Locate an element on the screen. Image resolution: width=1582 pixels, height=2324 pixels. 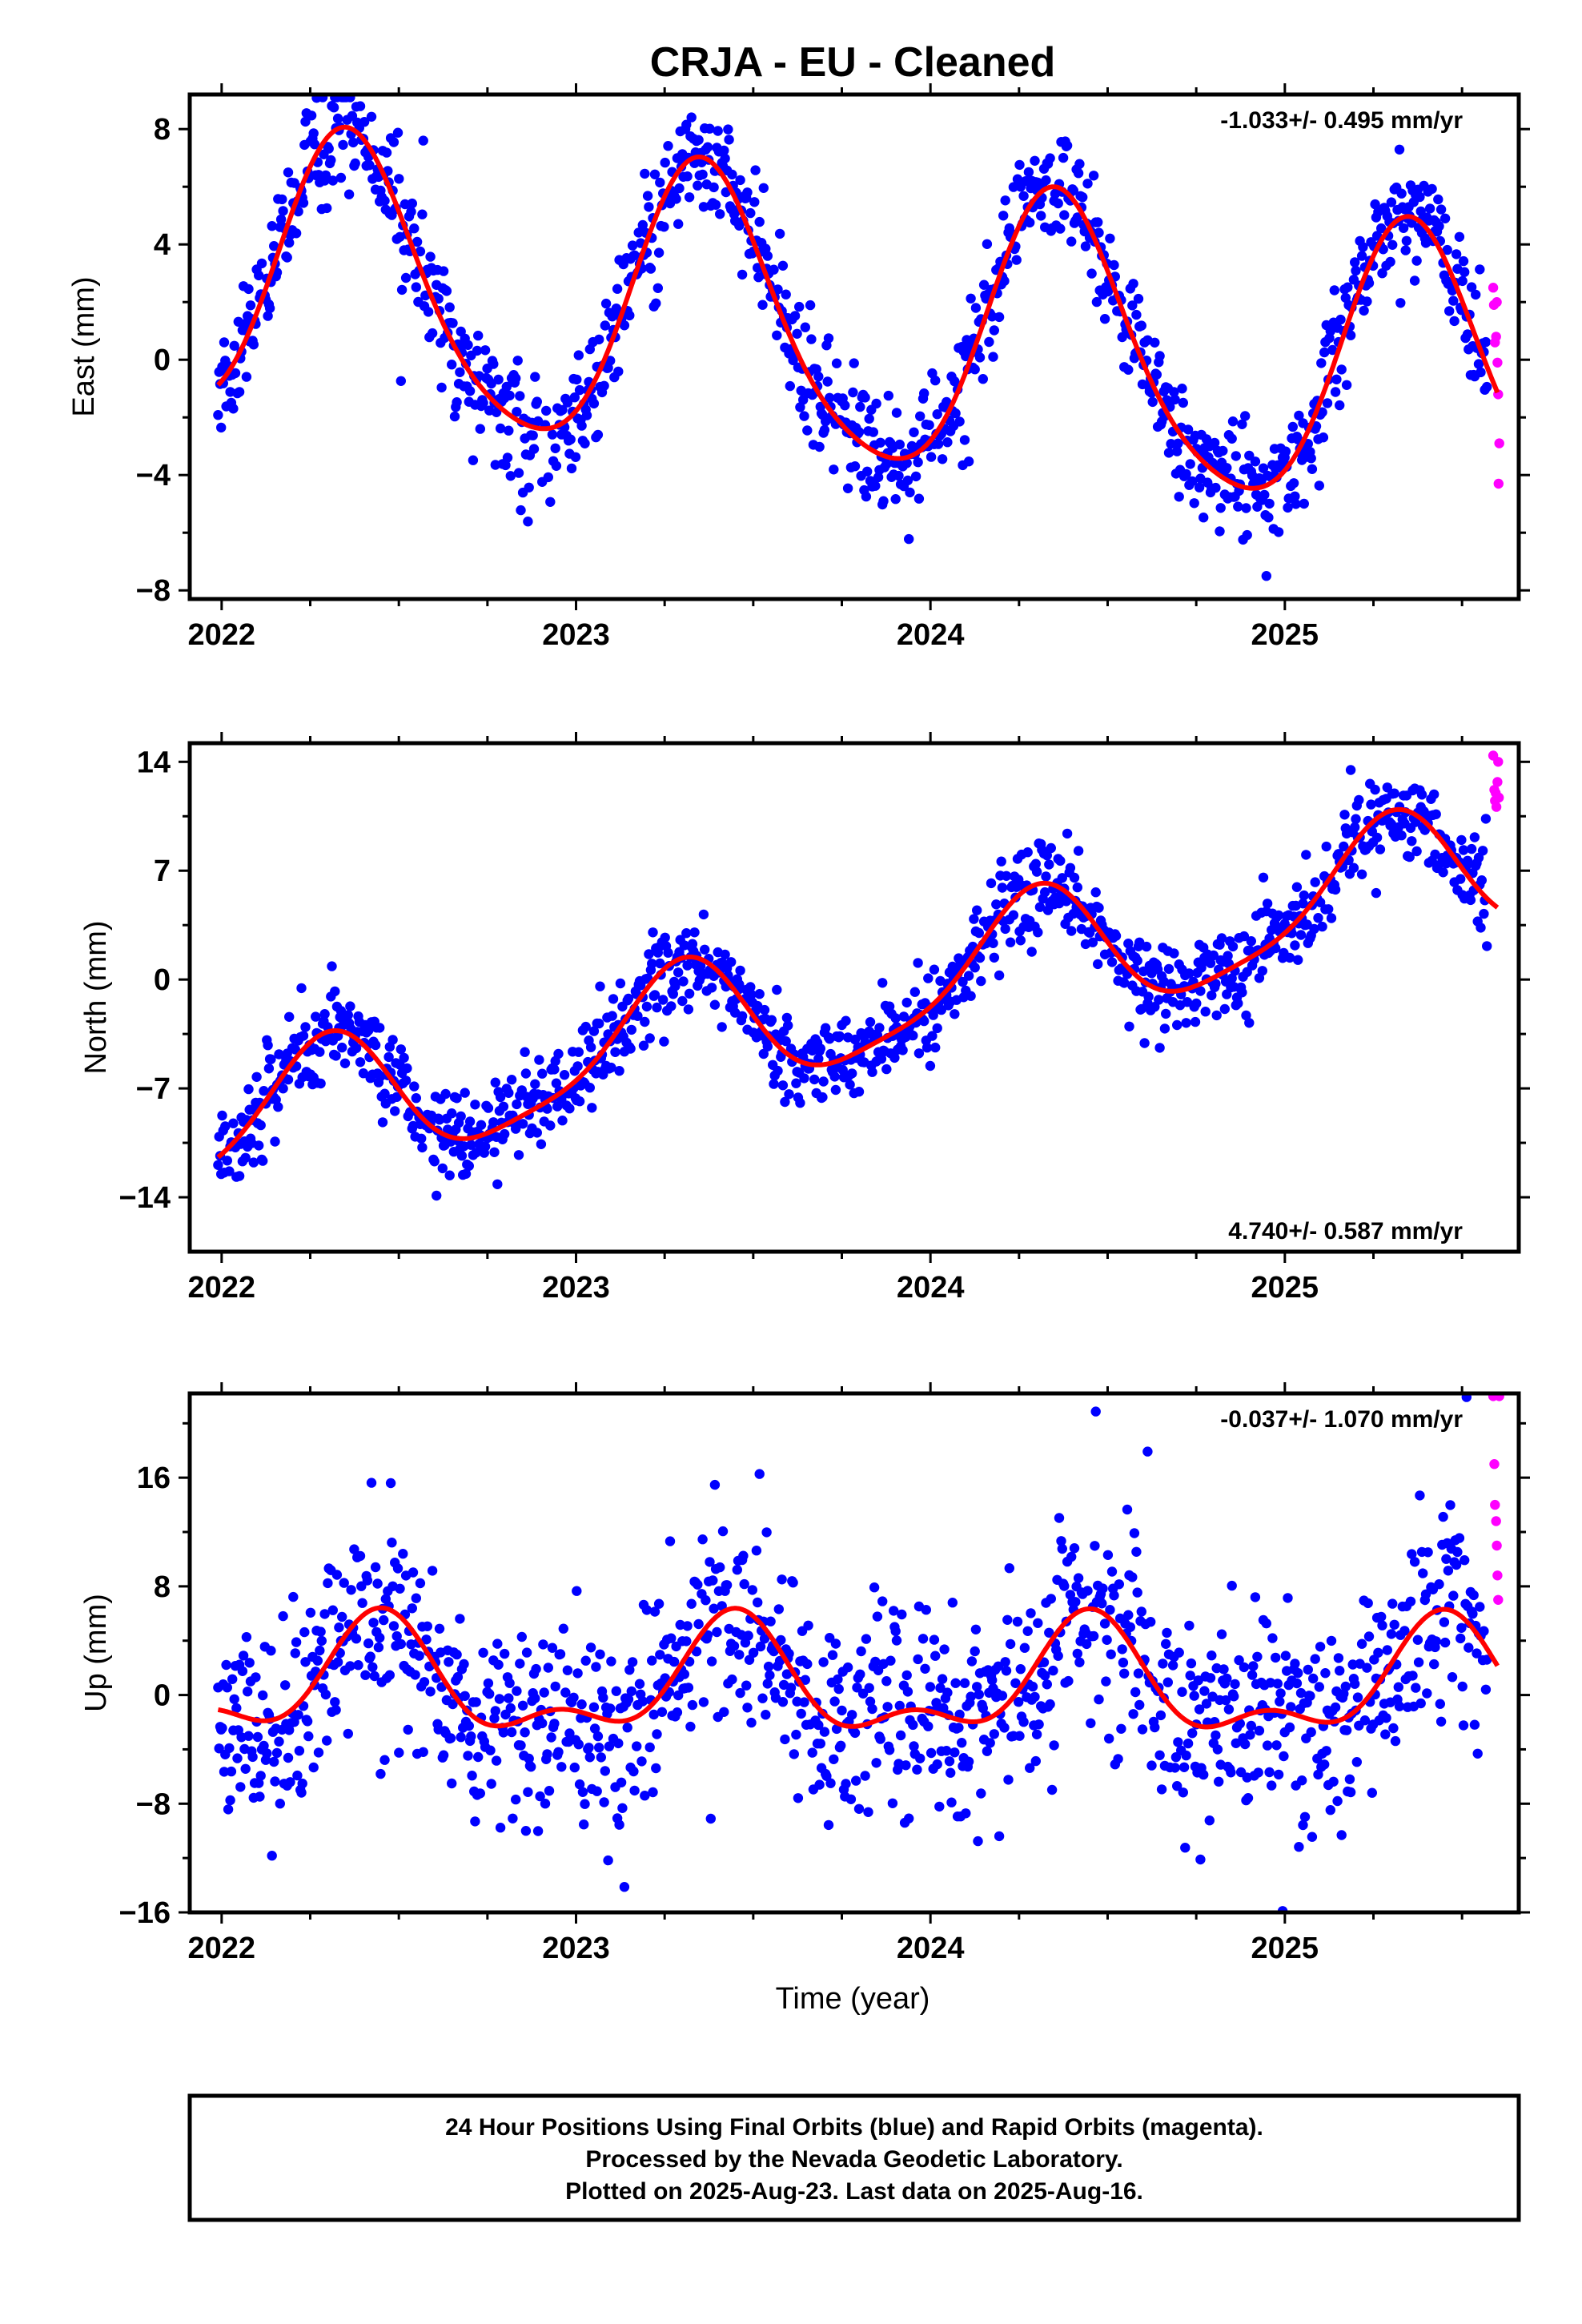
x-tick-label-east: 2023 is located at coordinates (576, 635).